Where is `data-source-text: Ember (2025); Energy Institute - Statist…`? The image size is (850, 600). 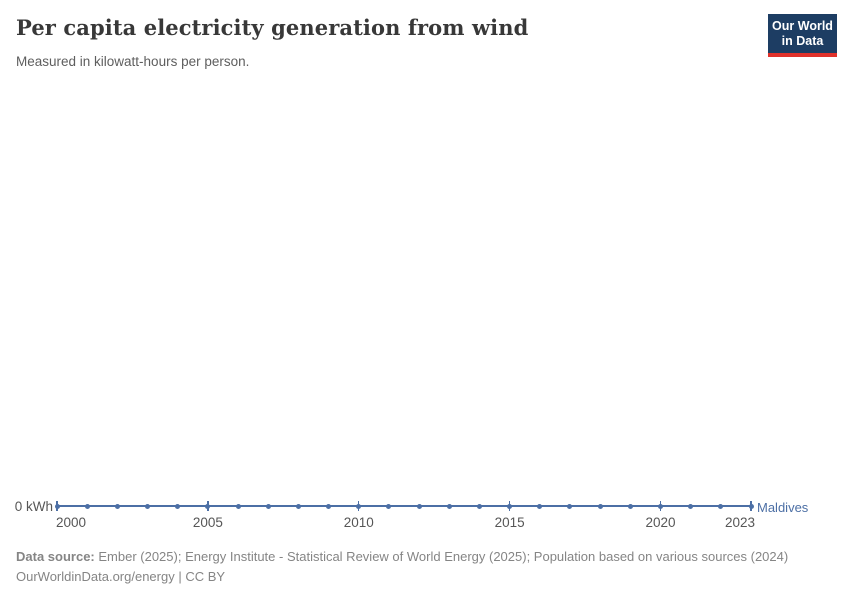 data-source-text: Ember (2025); Energy Institute - Statist… is located at coordinates (441, 556).